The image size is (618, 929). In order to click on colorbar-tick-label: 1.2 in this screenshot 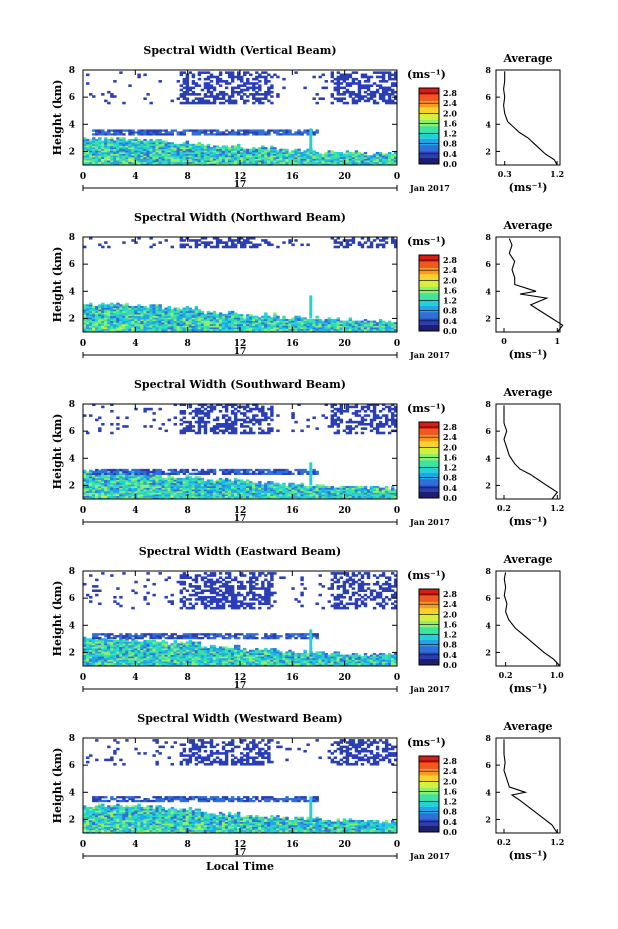, I will do `click(450, 301)`.